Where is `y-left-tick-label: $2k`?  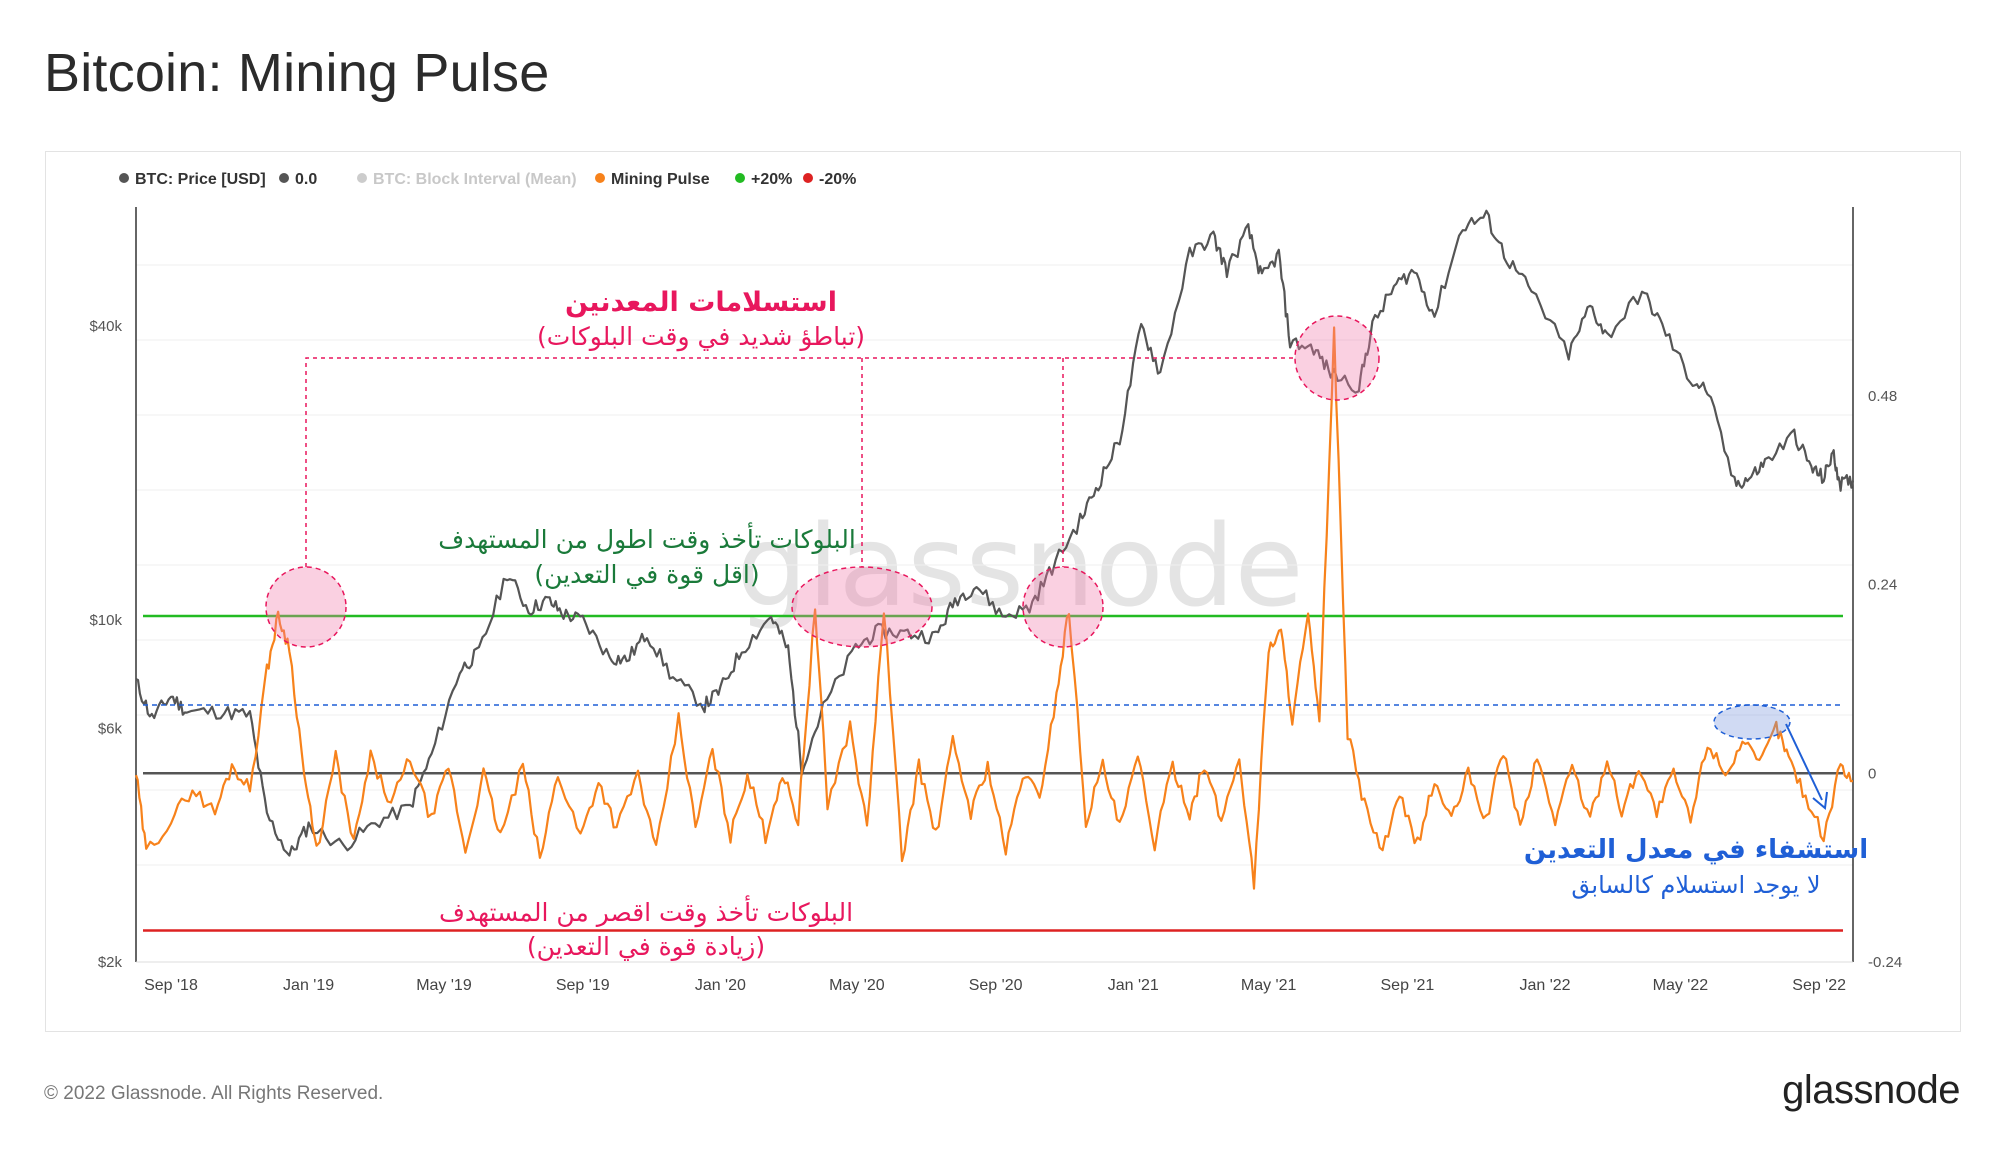
y-left-tick-label: $2k is located at coordinates (110, 962).